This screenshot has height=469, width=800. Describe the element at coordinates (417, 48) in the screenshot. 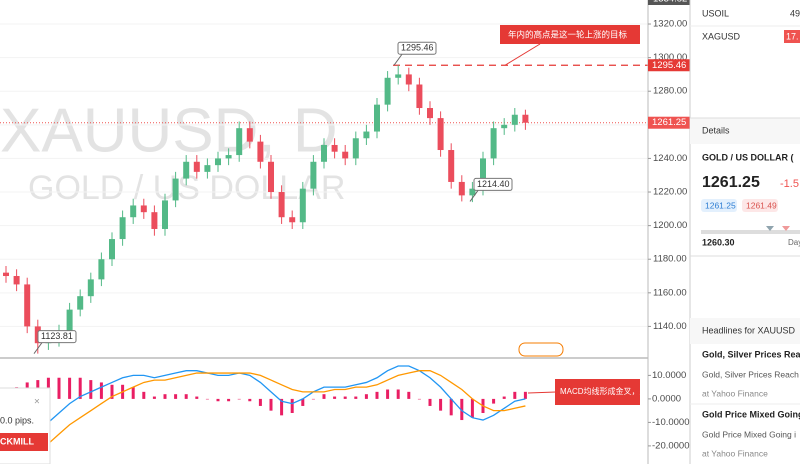

I see `level-label: 1295.46` at that location.